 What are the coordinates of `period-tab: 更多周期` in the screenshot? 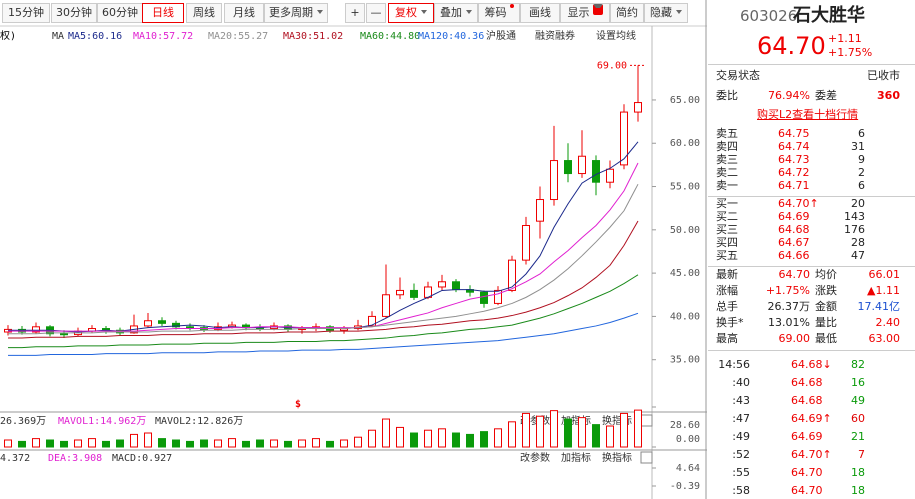 It's located at (296, 13).